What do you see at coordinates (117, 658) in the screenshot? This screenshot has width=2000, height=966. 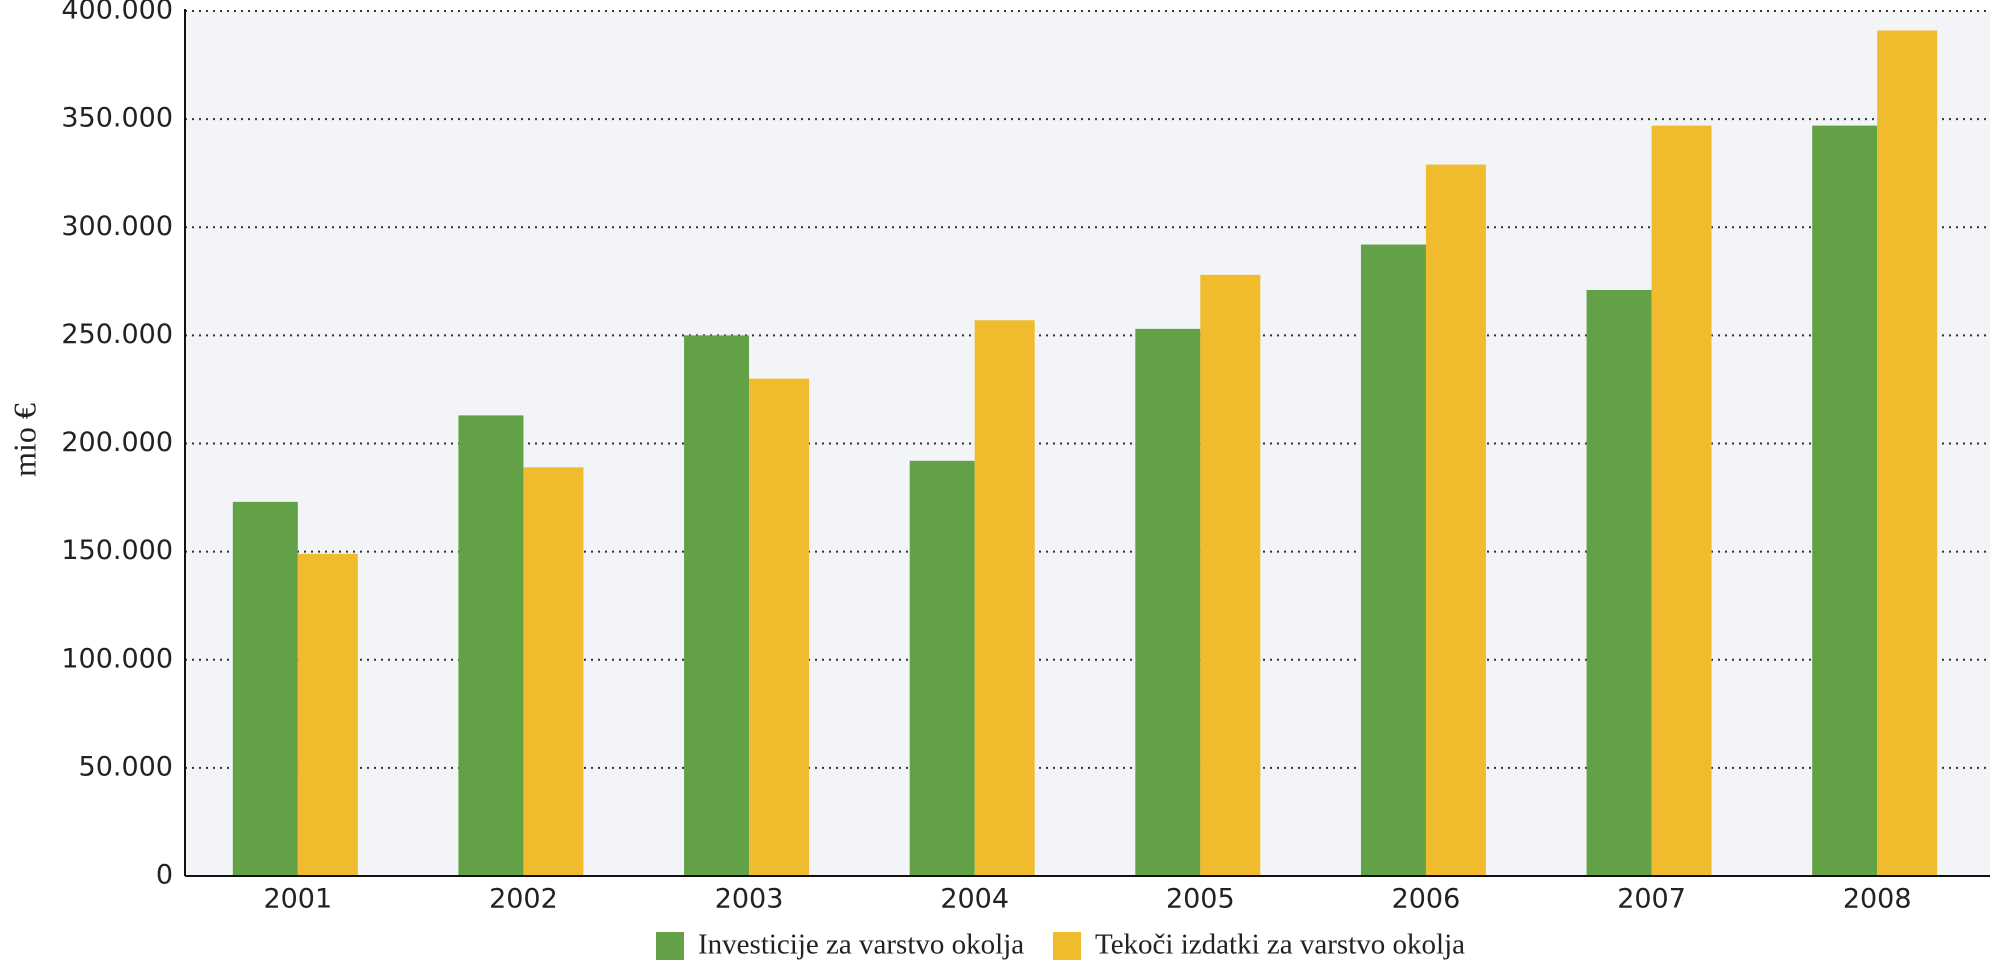 I see `y-tick-label: 100.000` at bounding box center [117, 658].